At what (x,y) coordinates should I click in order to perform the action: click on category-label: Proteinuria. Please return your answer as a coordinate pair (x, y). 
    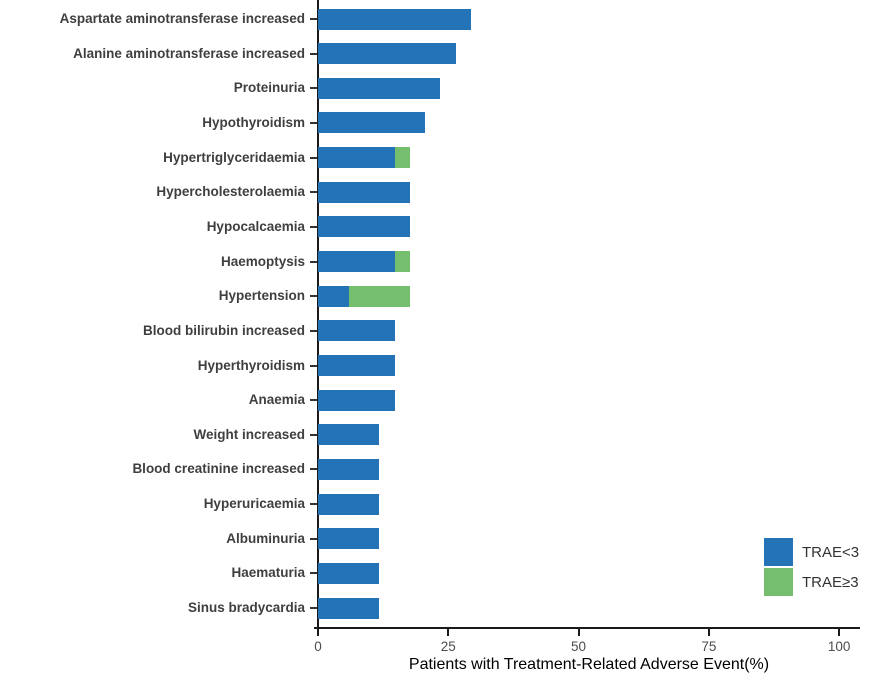
    Looking at the image, I should click on (269, 88).